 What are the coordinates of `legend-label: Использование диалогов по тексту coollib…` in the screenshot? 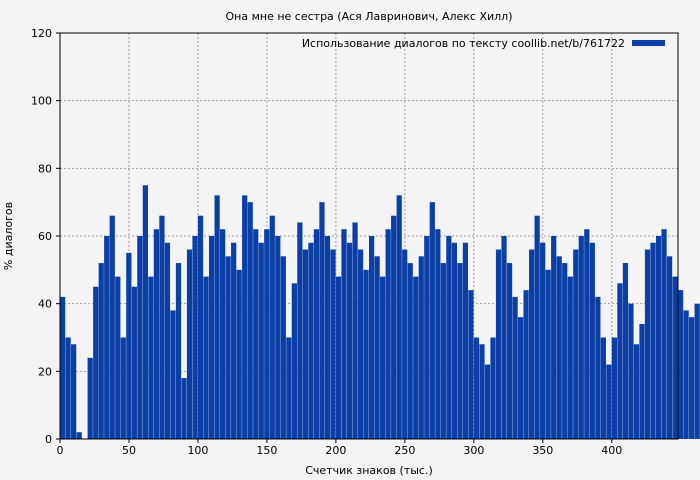 It's located at (463, 43).